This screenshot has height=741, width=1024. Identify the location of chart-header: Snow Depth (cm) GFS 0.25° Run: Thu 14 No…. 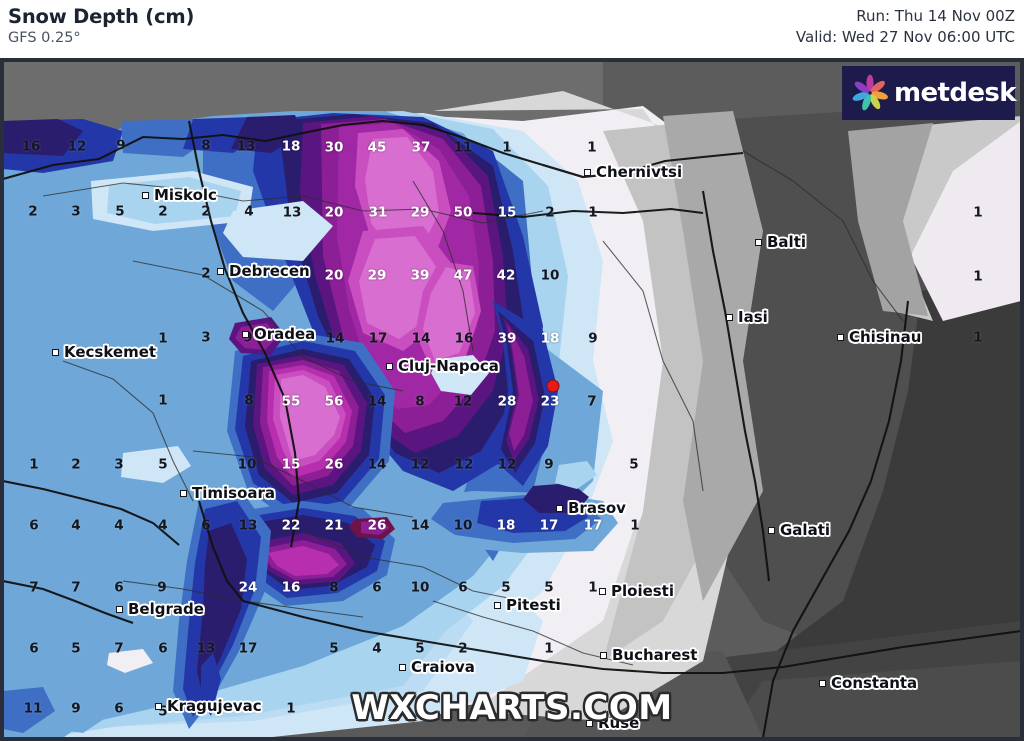
(512, 29).